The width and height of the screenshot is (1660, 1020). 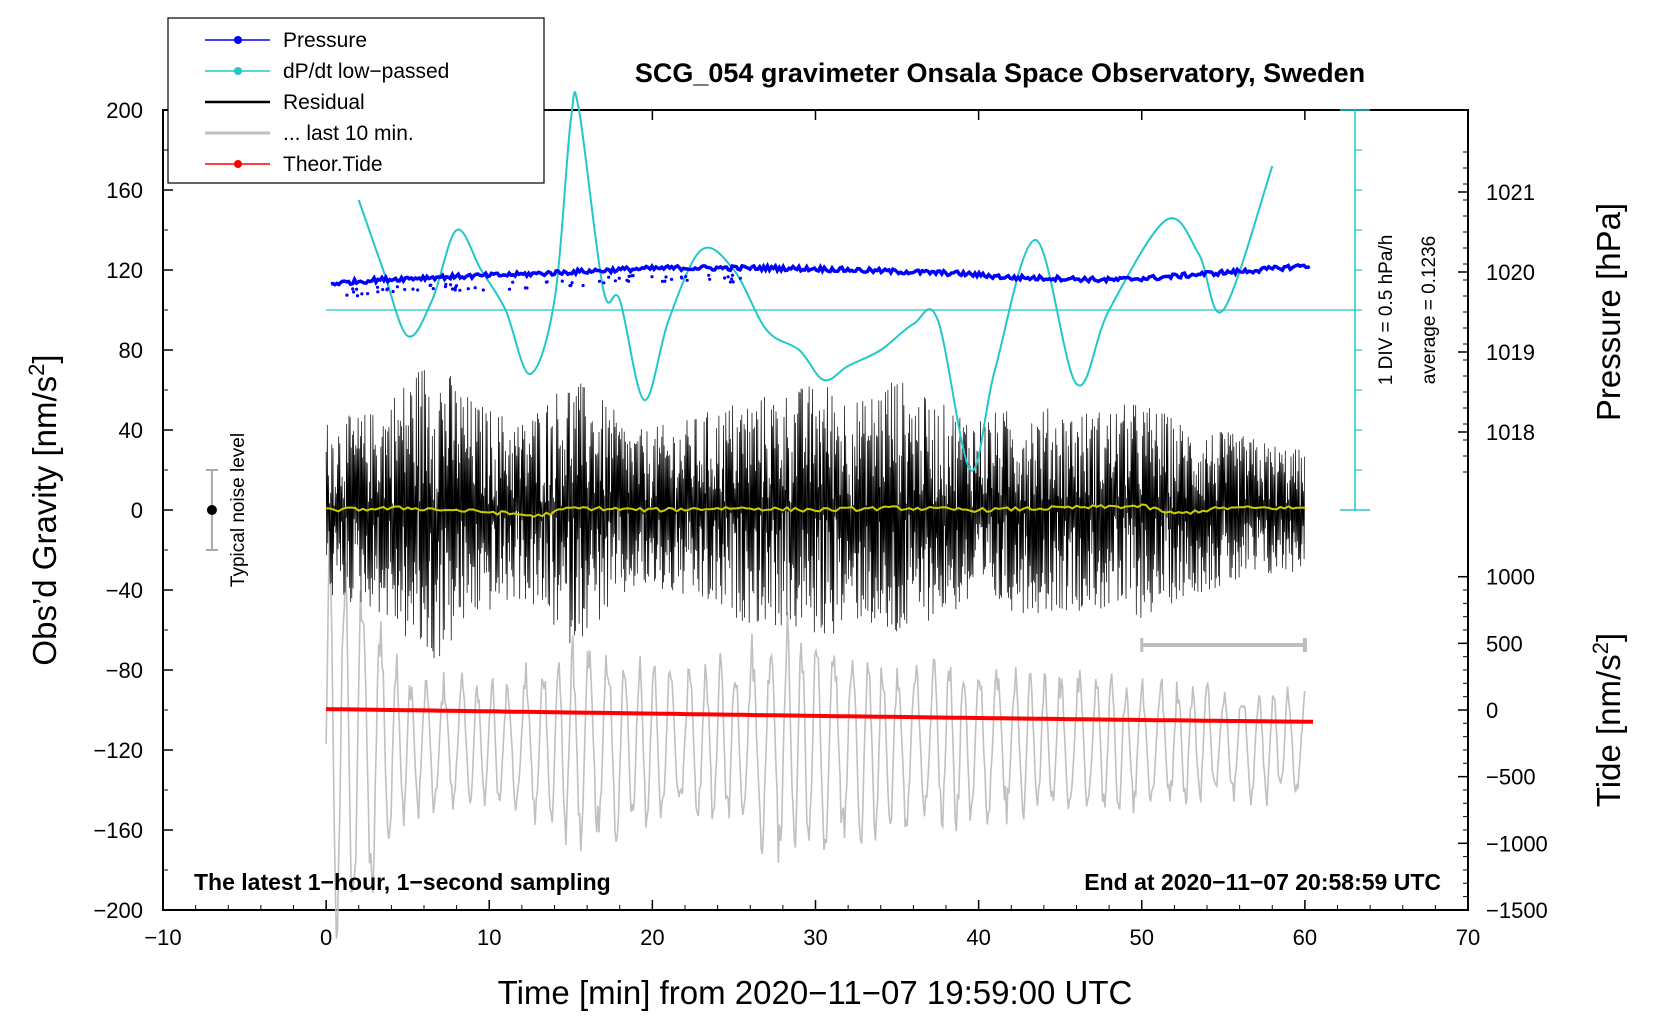 What do you see at coordinates (978, 937) in the screenshot?
I see `x-tick-label: 40` at bounding box center [978, 937].